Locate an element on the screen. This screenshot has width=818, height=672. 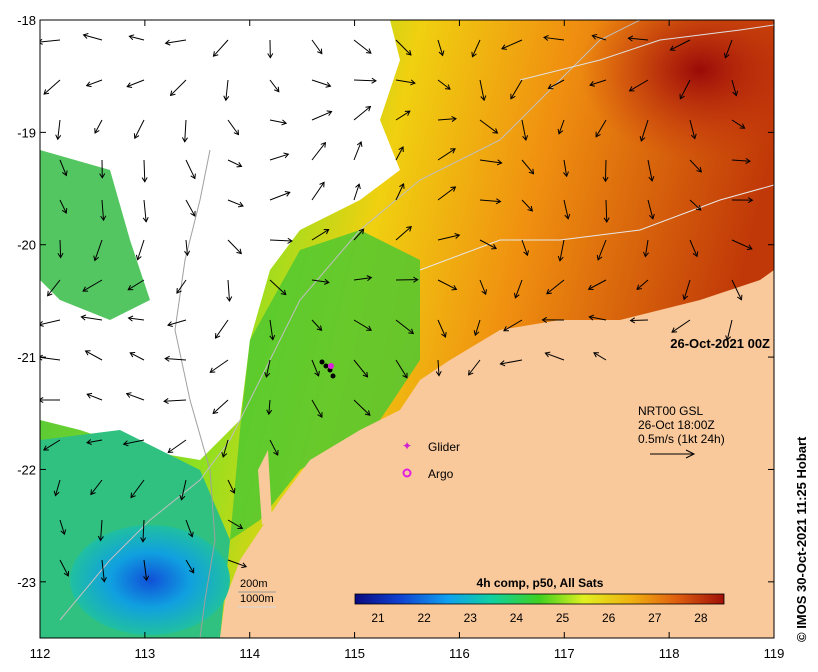
colorbar-tick-label: 28 is located at coordinates (701, 618).